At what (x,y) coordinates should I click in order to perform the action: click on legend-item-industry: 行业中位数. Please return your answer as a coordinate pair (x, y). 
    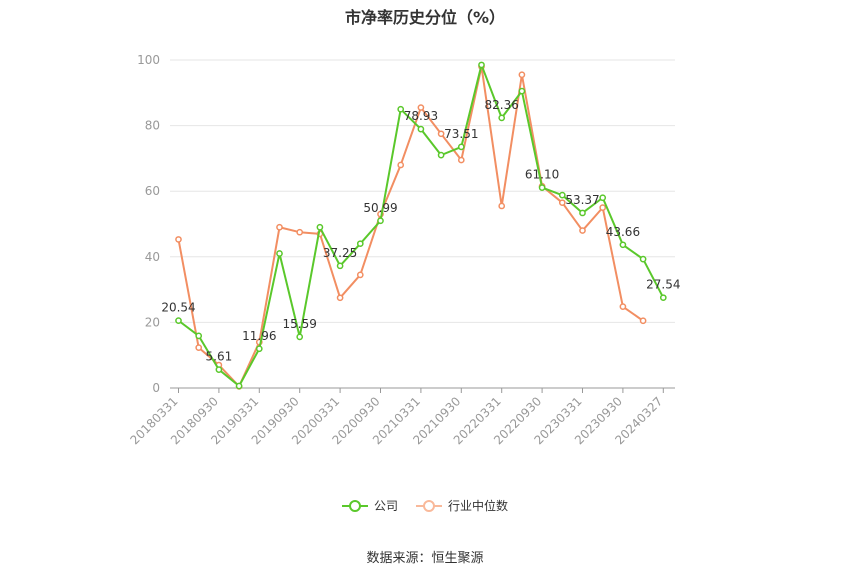
    Looking at the image, I should click on (462, 505).